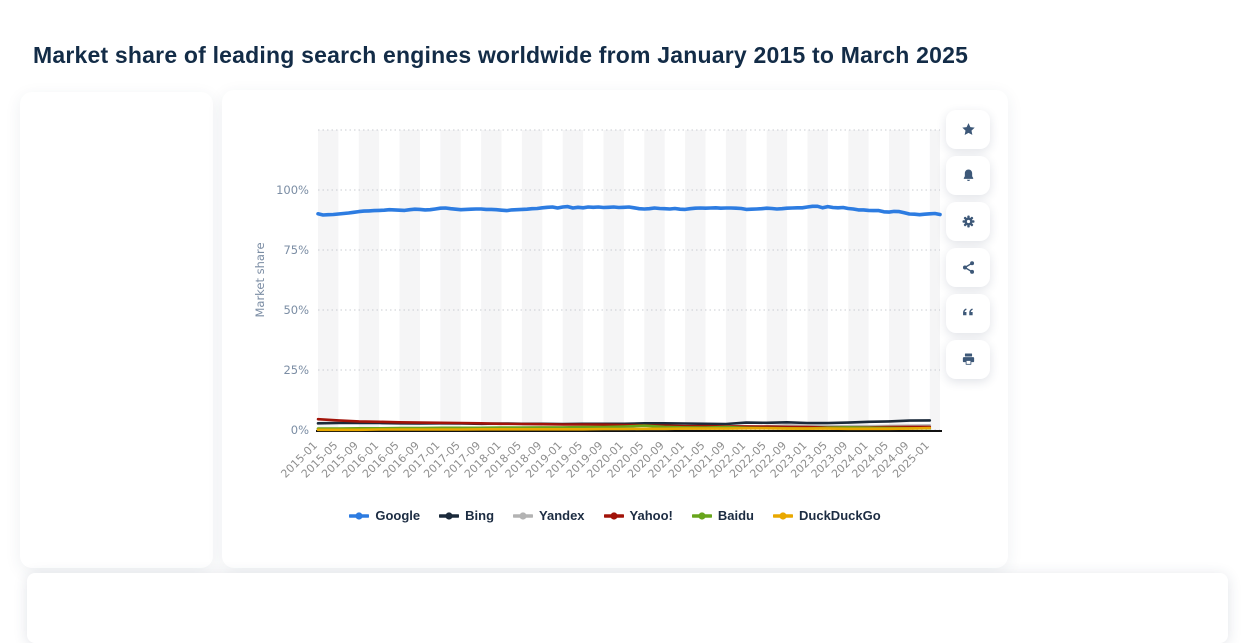 This screenshot has width=1248, height=643. I want to click on series-line-google, so click(629, 210).